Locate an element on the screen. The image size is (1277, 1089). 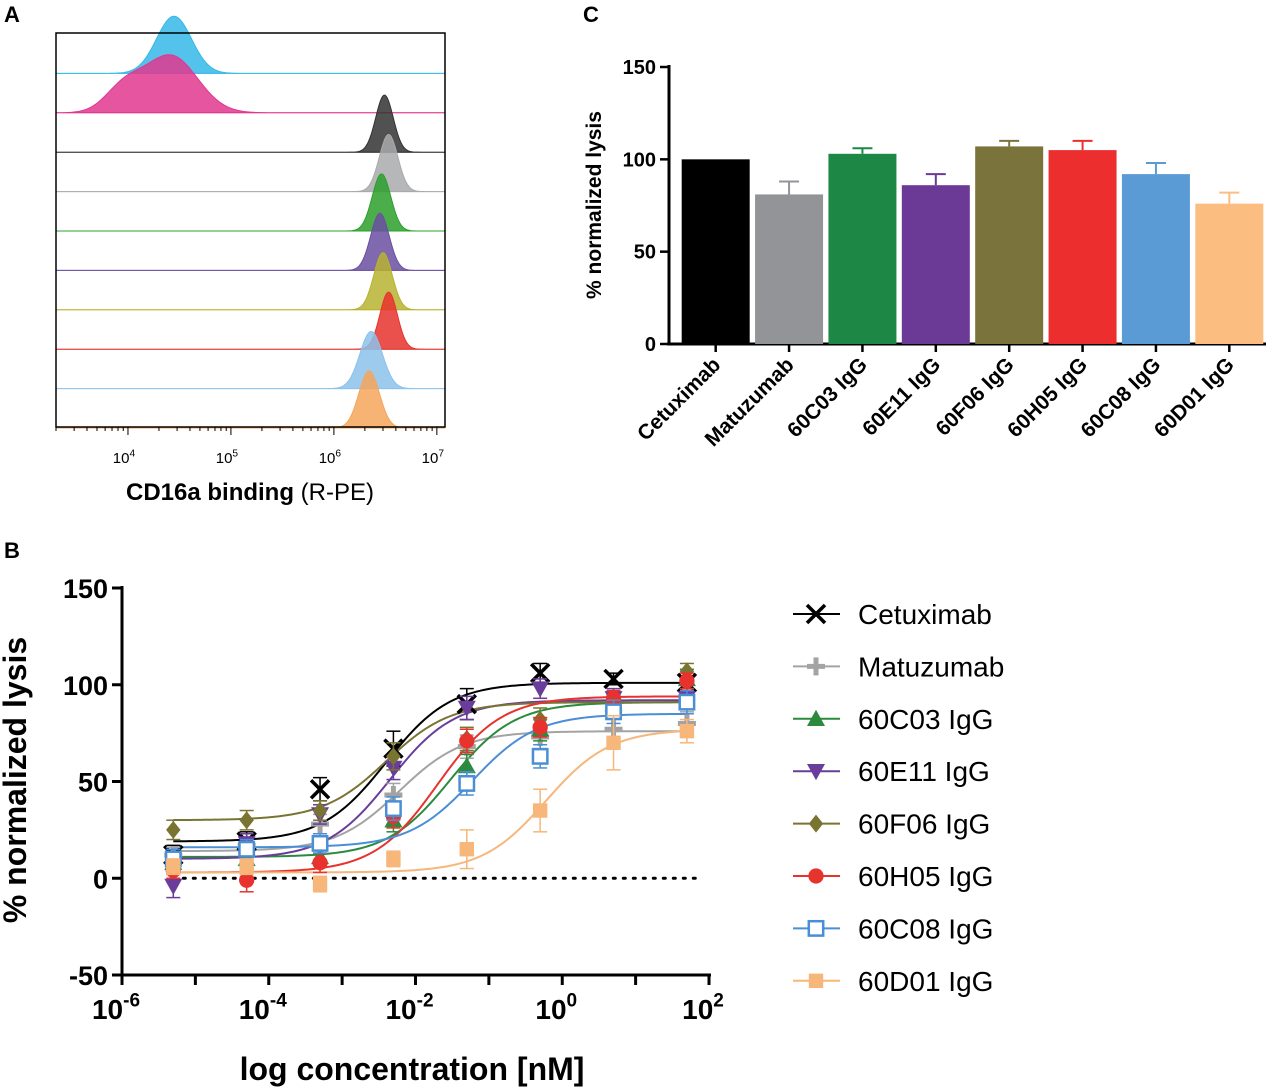
panel-b-fit-curves is located at coordinates (430, 777).